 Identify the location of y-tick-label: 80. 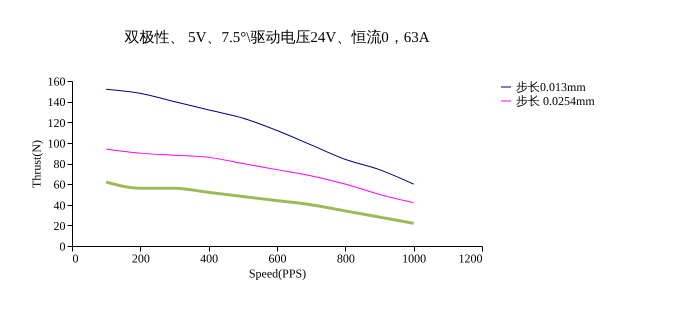
(60, 164).